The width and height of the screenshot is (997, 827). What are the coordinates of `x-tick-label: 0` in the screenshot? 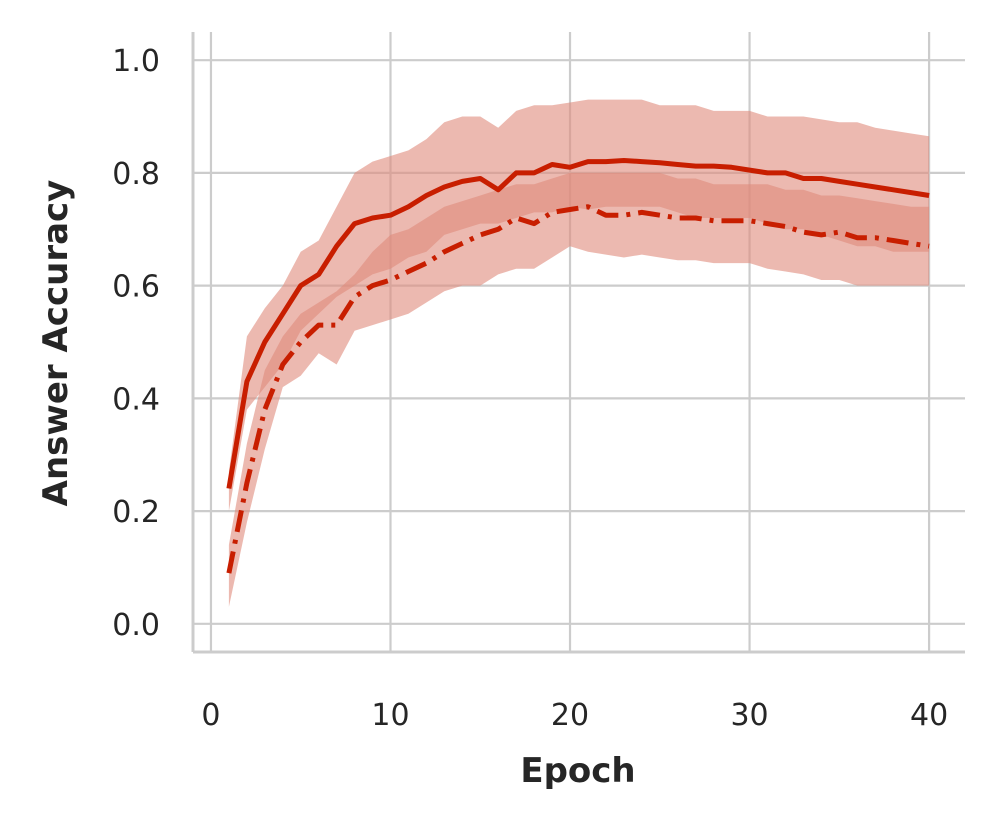 It's located at (210, 715).